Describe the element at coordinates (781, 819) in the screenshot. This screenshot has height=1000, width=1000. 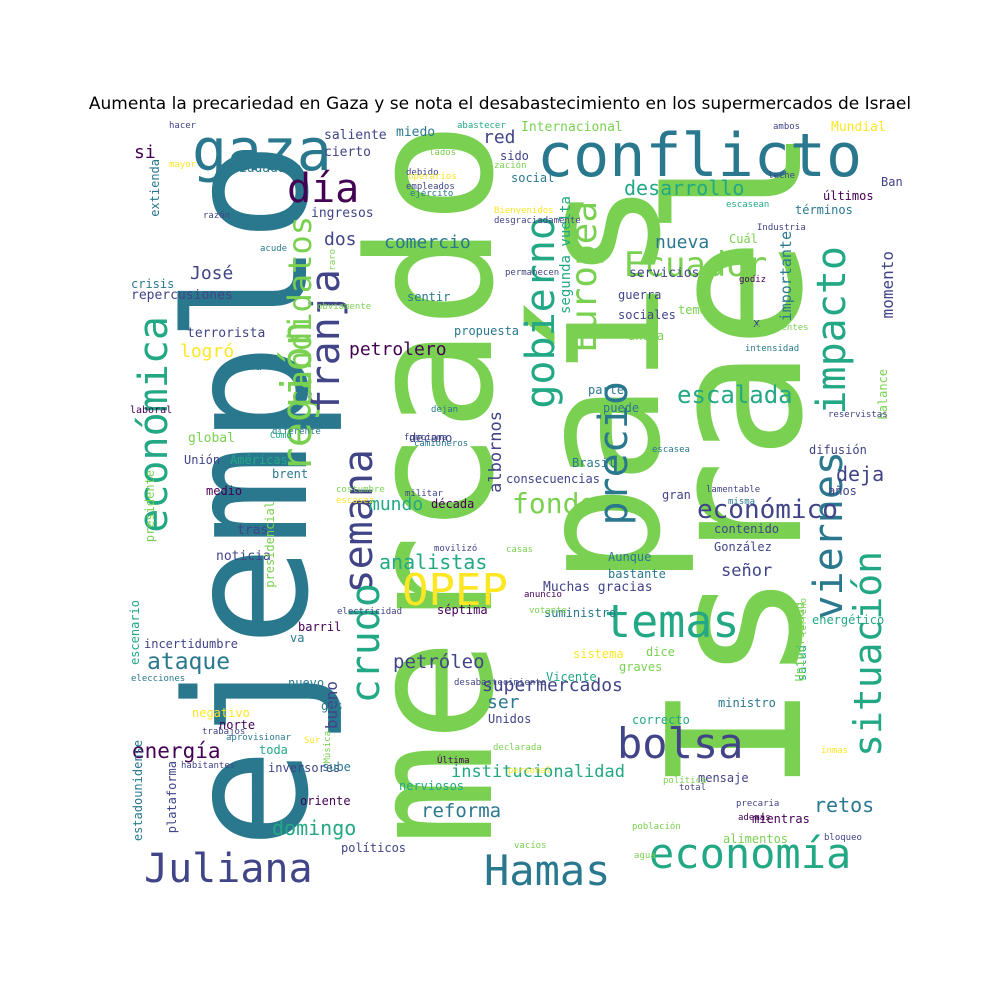
I see `word: mientras` at that location.